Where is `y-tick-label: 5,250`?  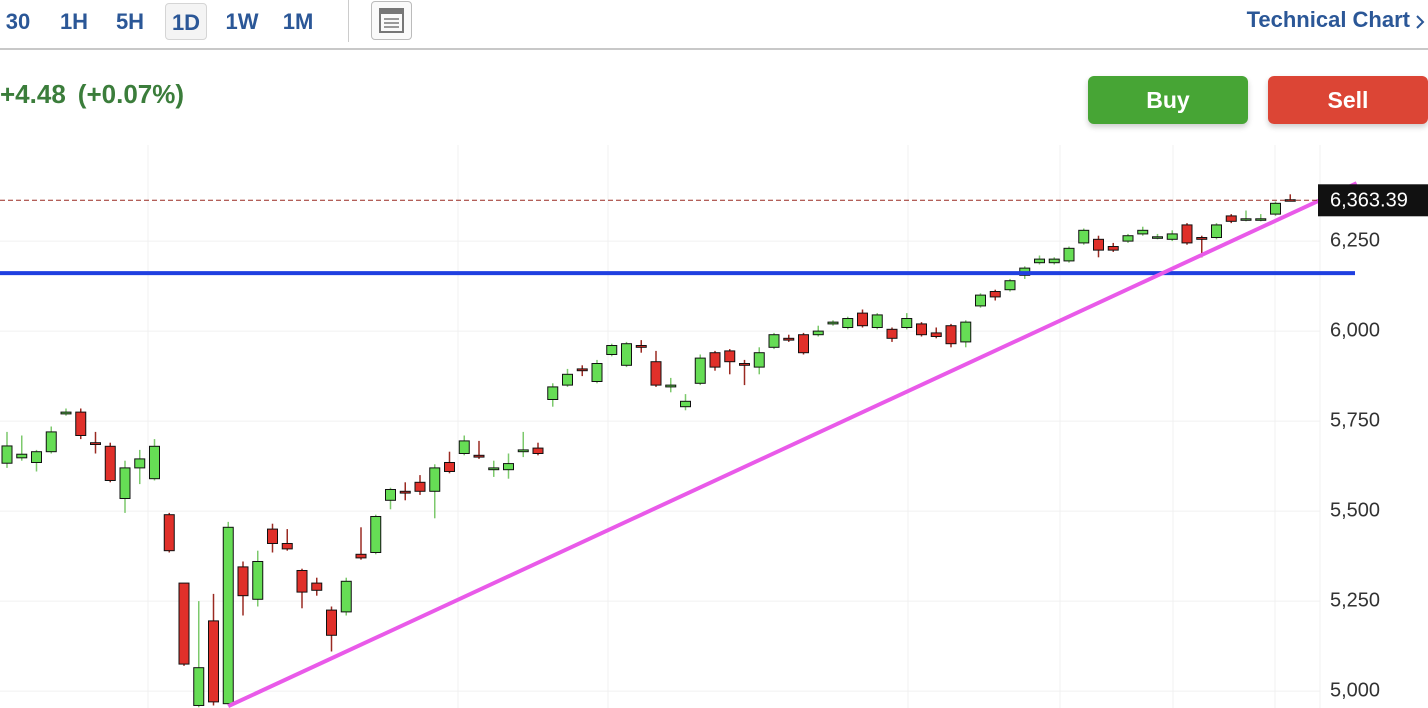 y-tick-label: 5,250 is located at coordinates (1355, 600).